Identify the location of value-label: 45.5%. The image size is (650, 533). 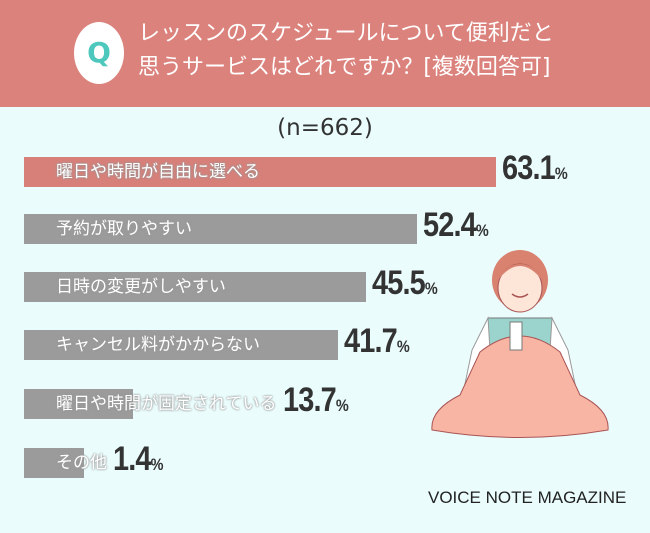
(405, 283).